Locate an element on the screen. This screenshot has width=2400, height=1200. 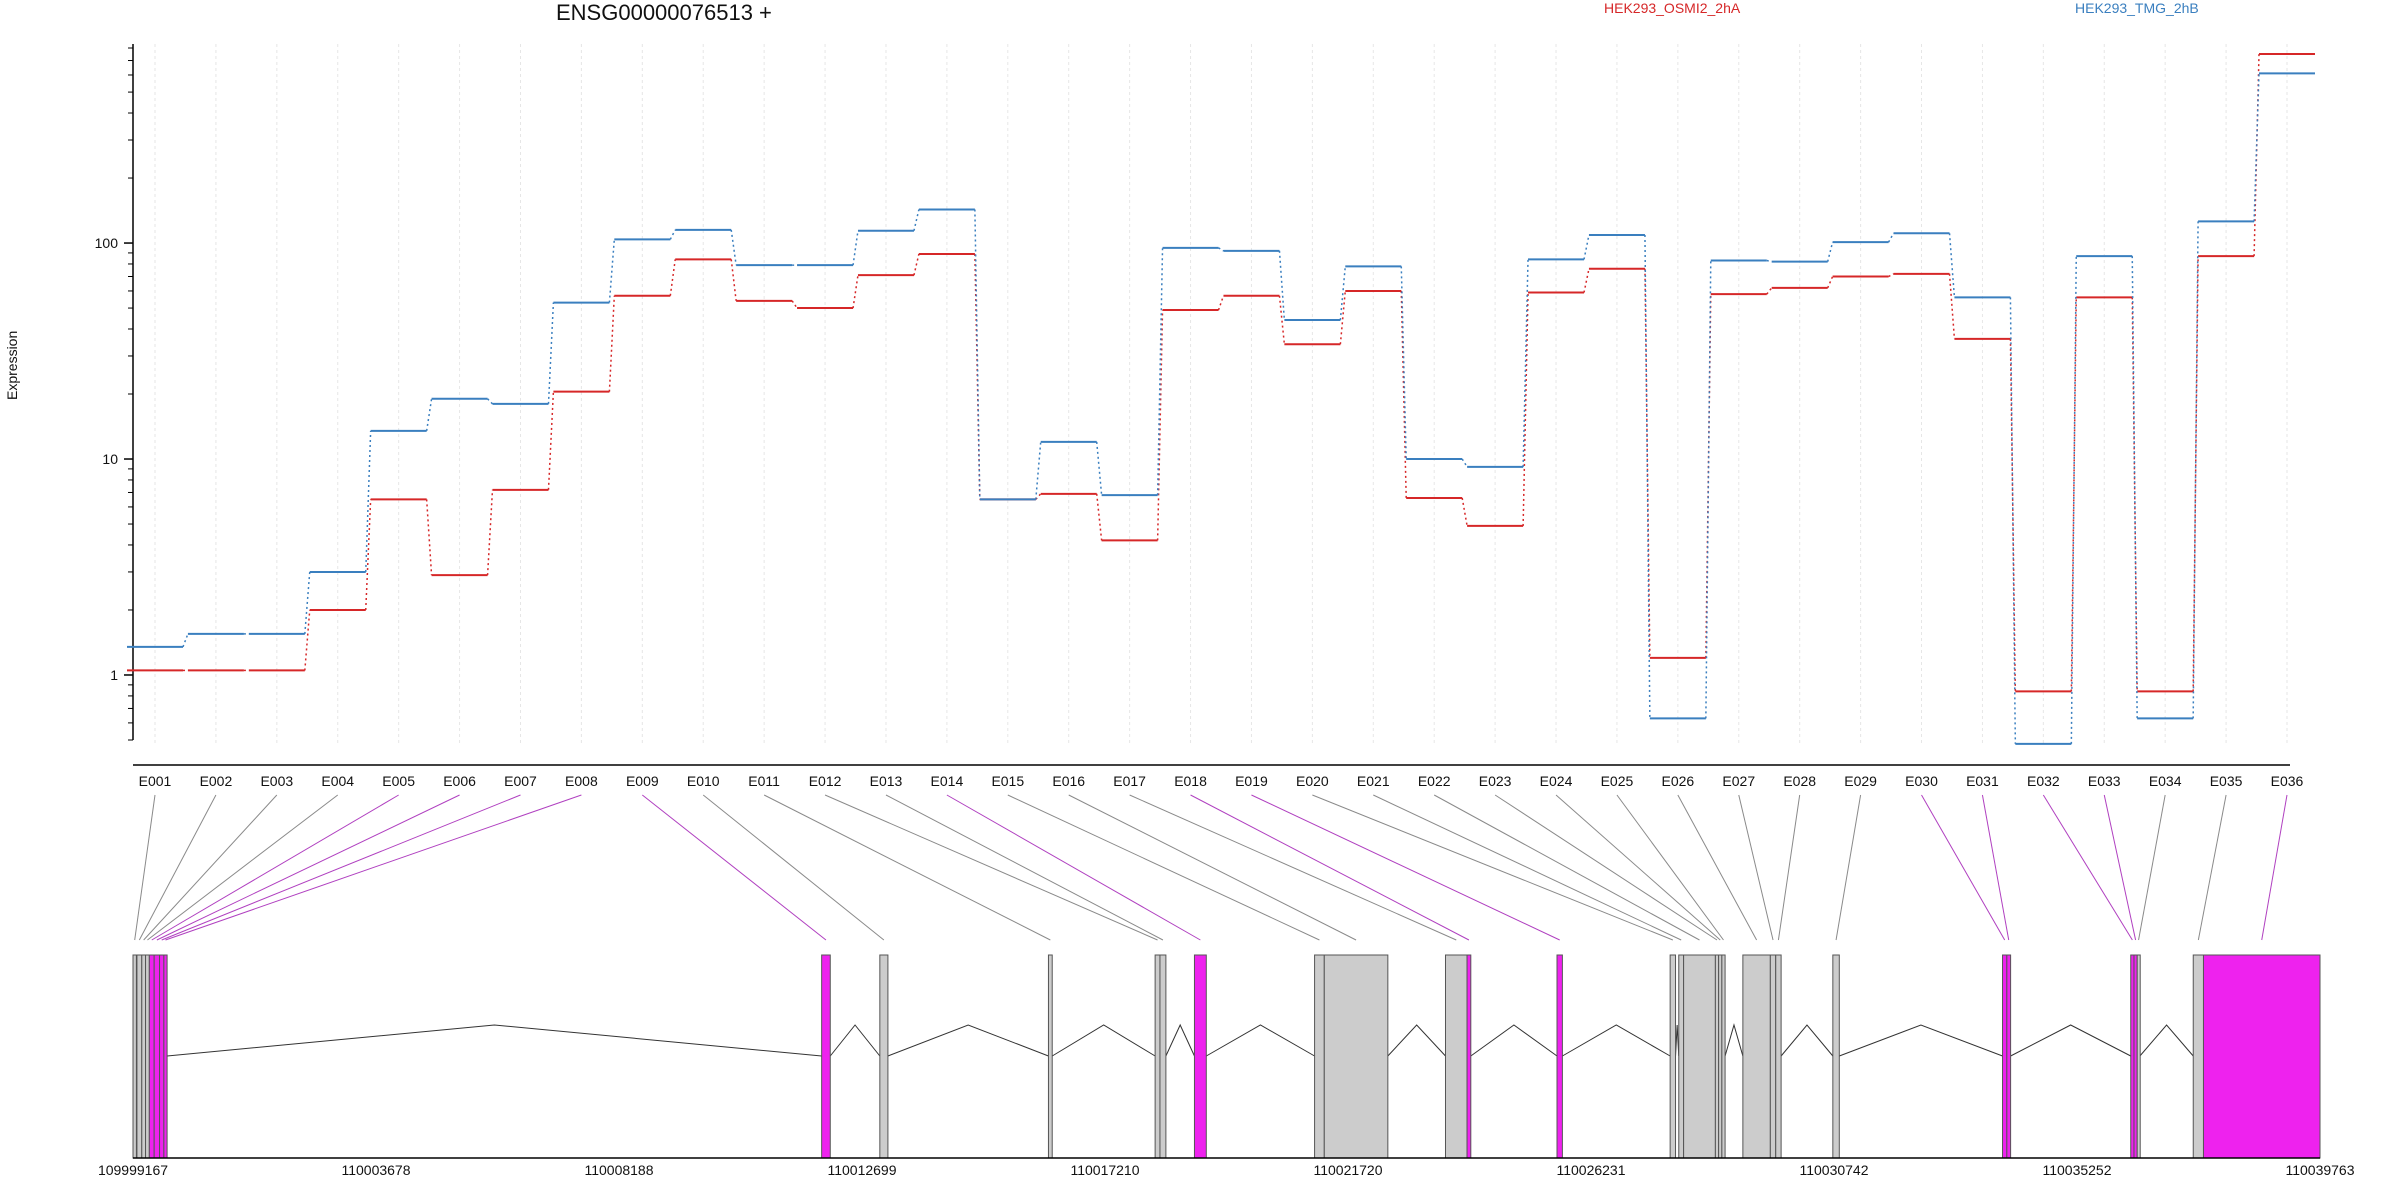
x-tick-label: E030 is located at coordinates (1921, 781).